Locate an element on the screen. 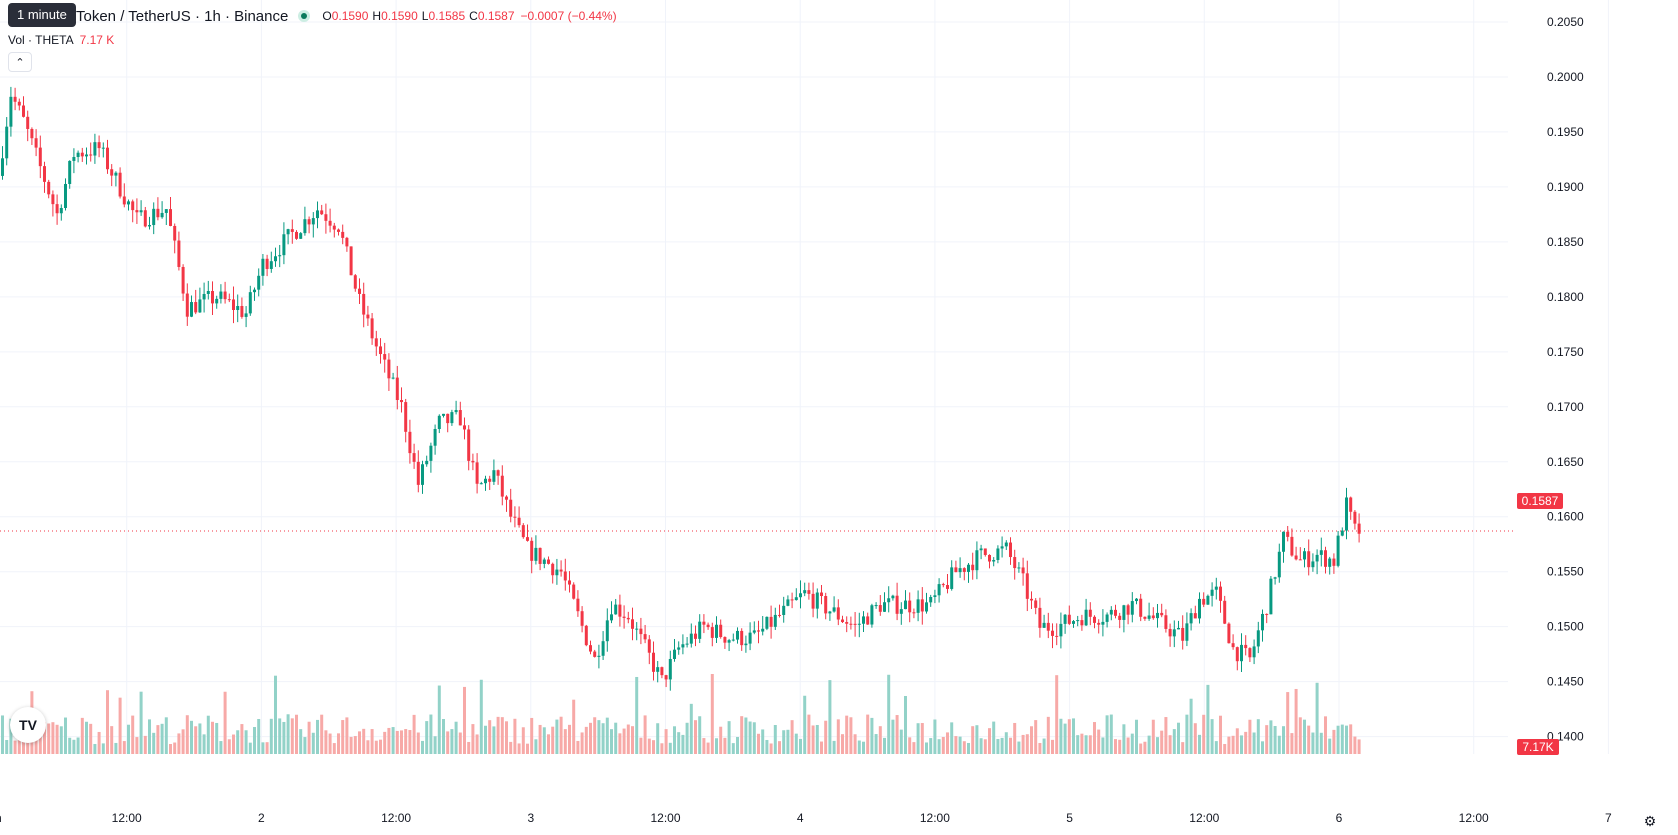 The width and height of the screenshot is (1678, 835). symbol-title: Token / TetherUS · 1h · Binance is located at coordinates (182, 16).